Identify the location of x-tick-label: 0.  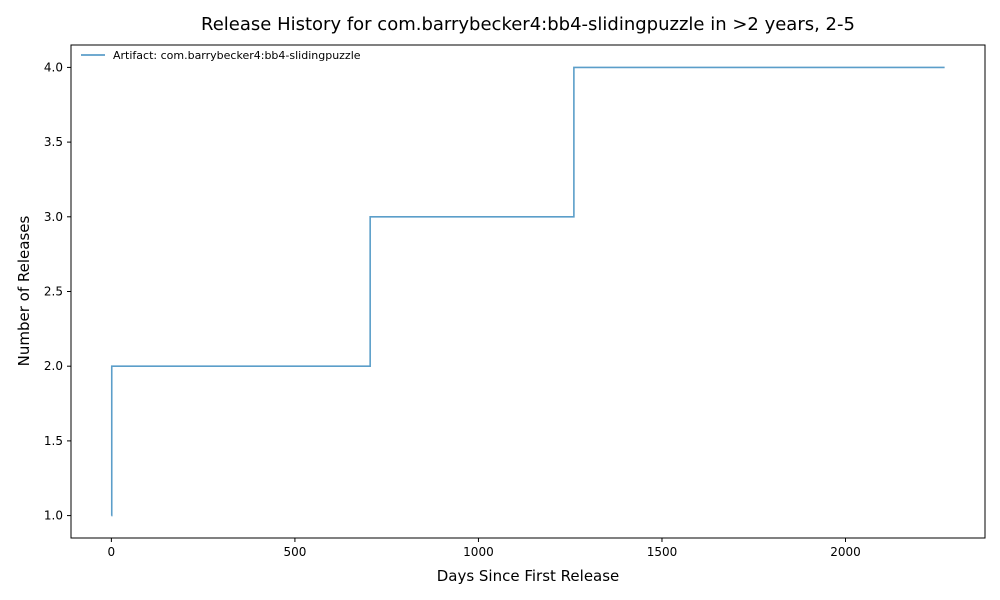
(112, 552).